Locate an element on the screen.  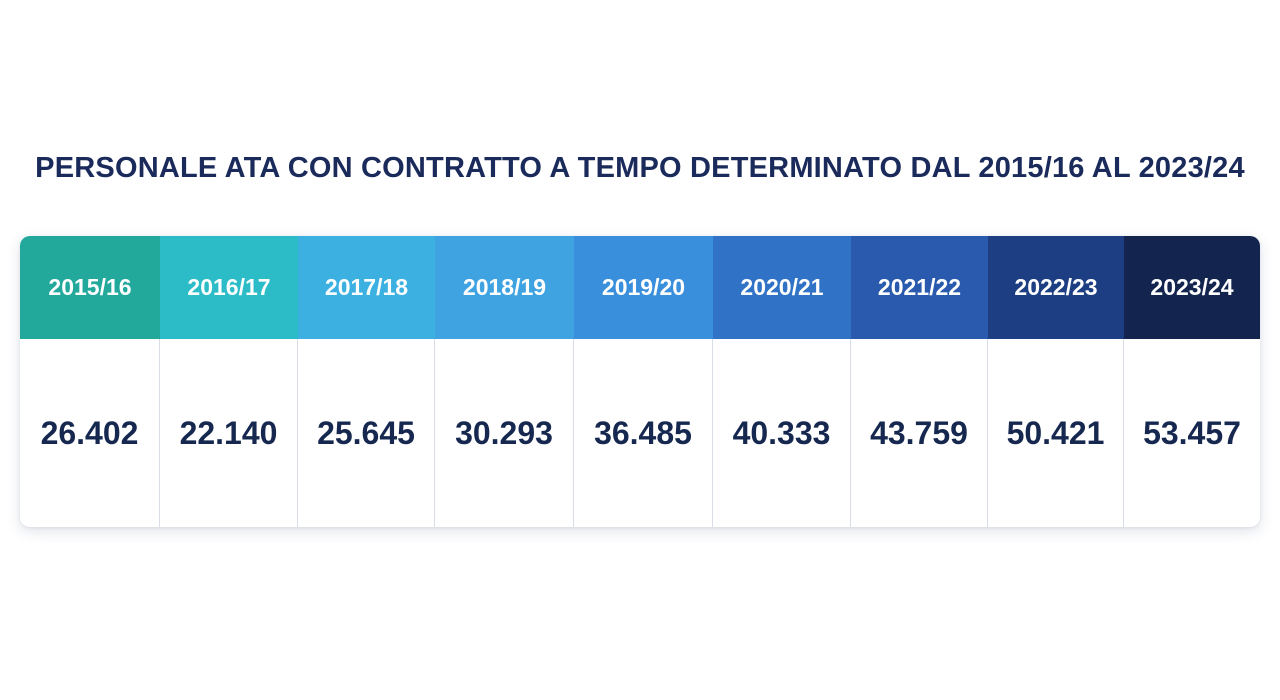
column-header: 2020/21 is located at coordinates (782, 287).